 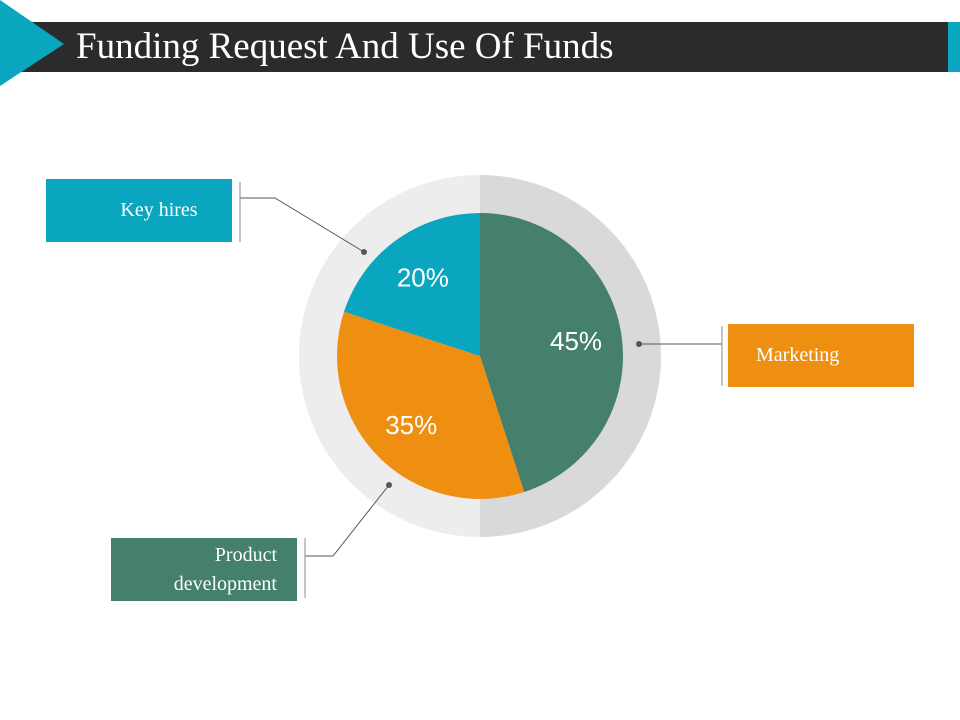 What do you see at coordinates (639, 344) in the screenshot?
I see `leader-marketing-dot` at bounding box center [639, 344].